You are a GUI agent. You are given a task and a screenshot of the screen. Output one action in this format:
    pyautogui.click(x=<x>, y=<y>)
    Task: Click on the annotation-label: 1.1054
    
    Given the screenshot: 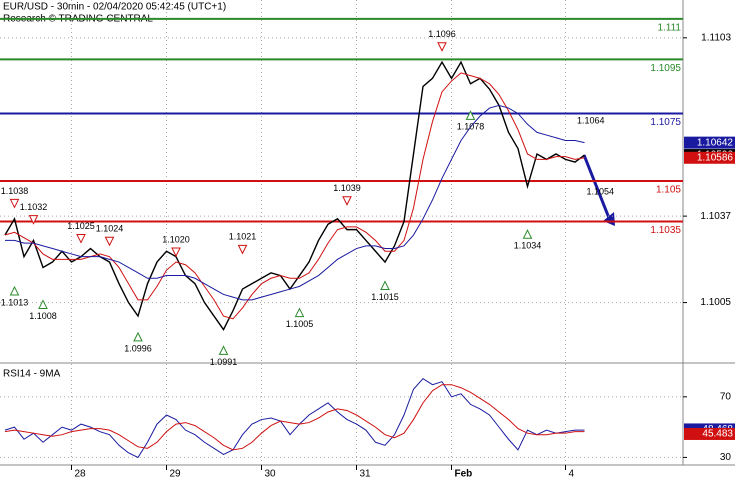 What is the action you would take?
    pyautogui.click(x=601, y=192)
    